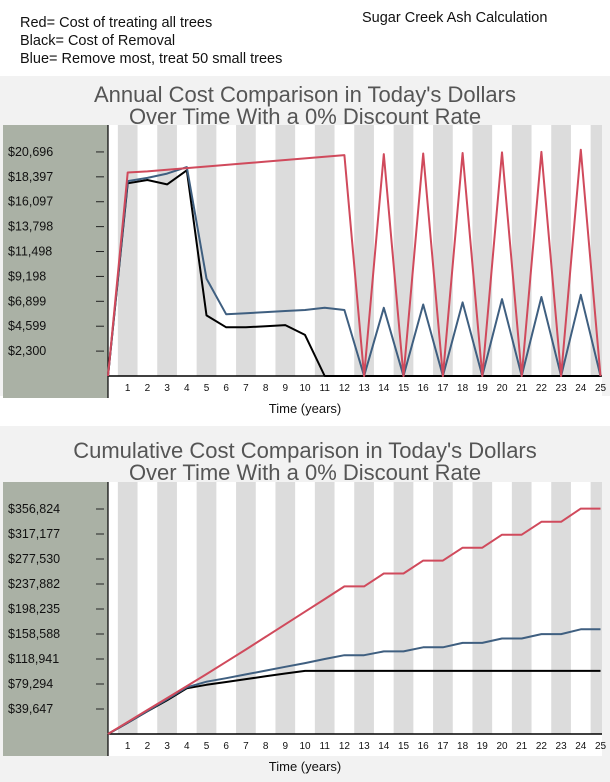 Image resolution: width=610 pixels, height=782 pixels. Describe the element at coordinates (384, 746) in the screenshot. I see `cumulative-x-tick-label: 14` at that location.